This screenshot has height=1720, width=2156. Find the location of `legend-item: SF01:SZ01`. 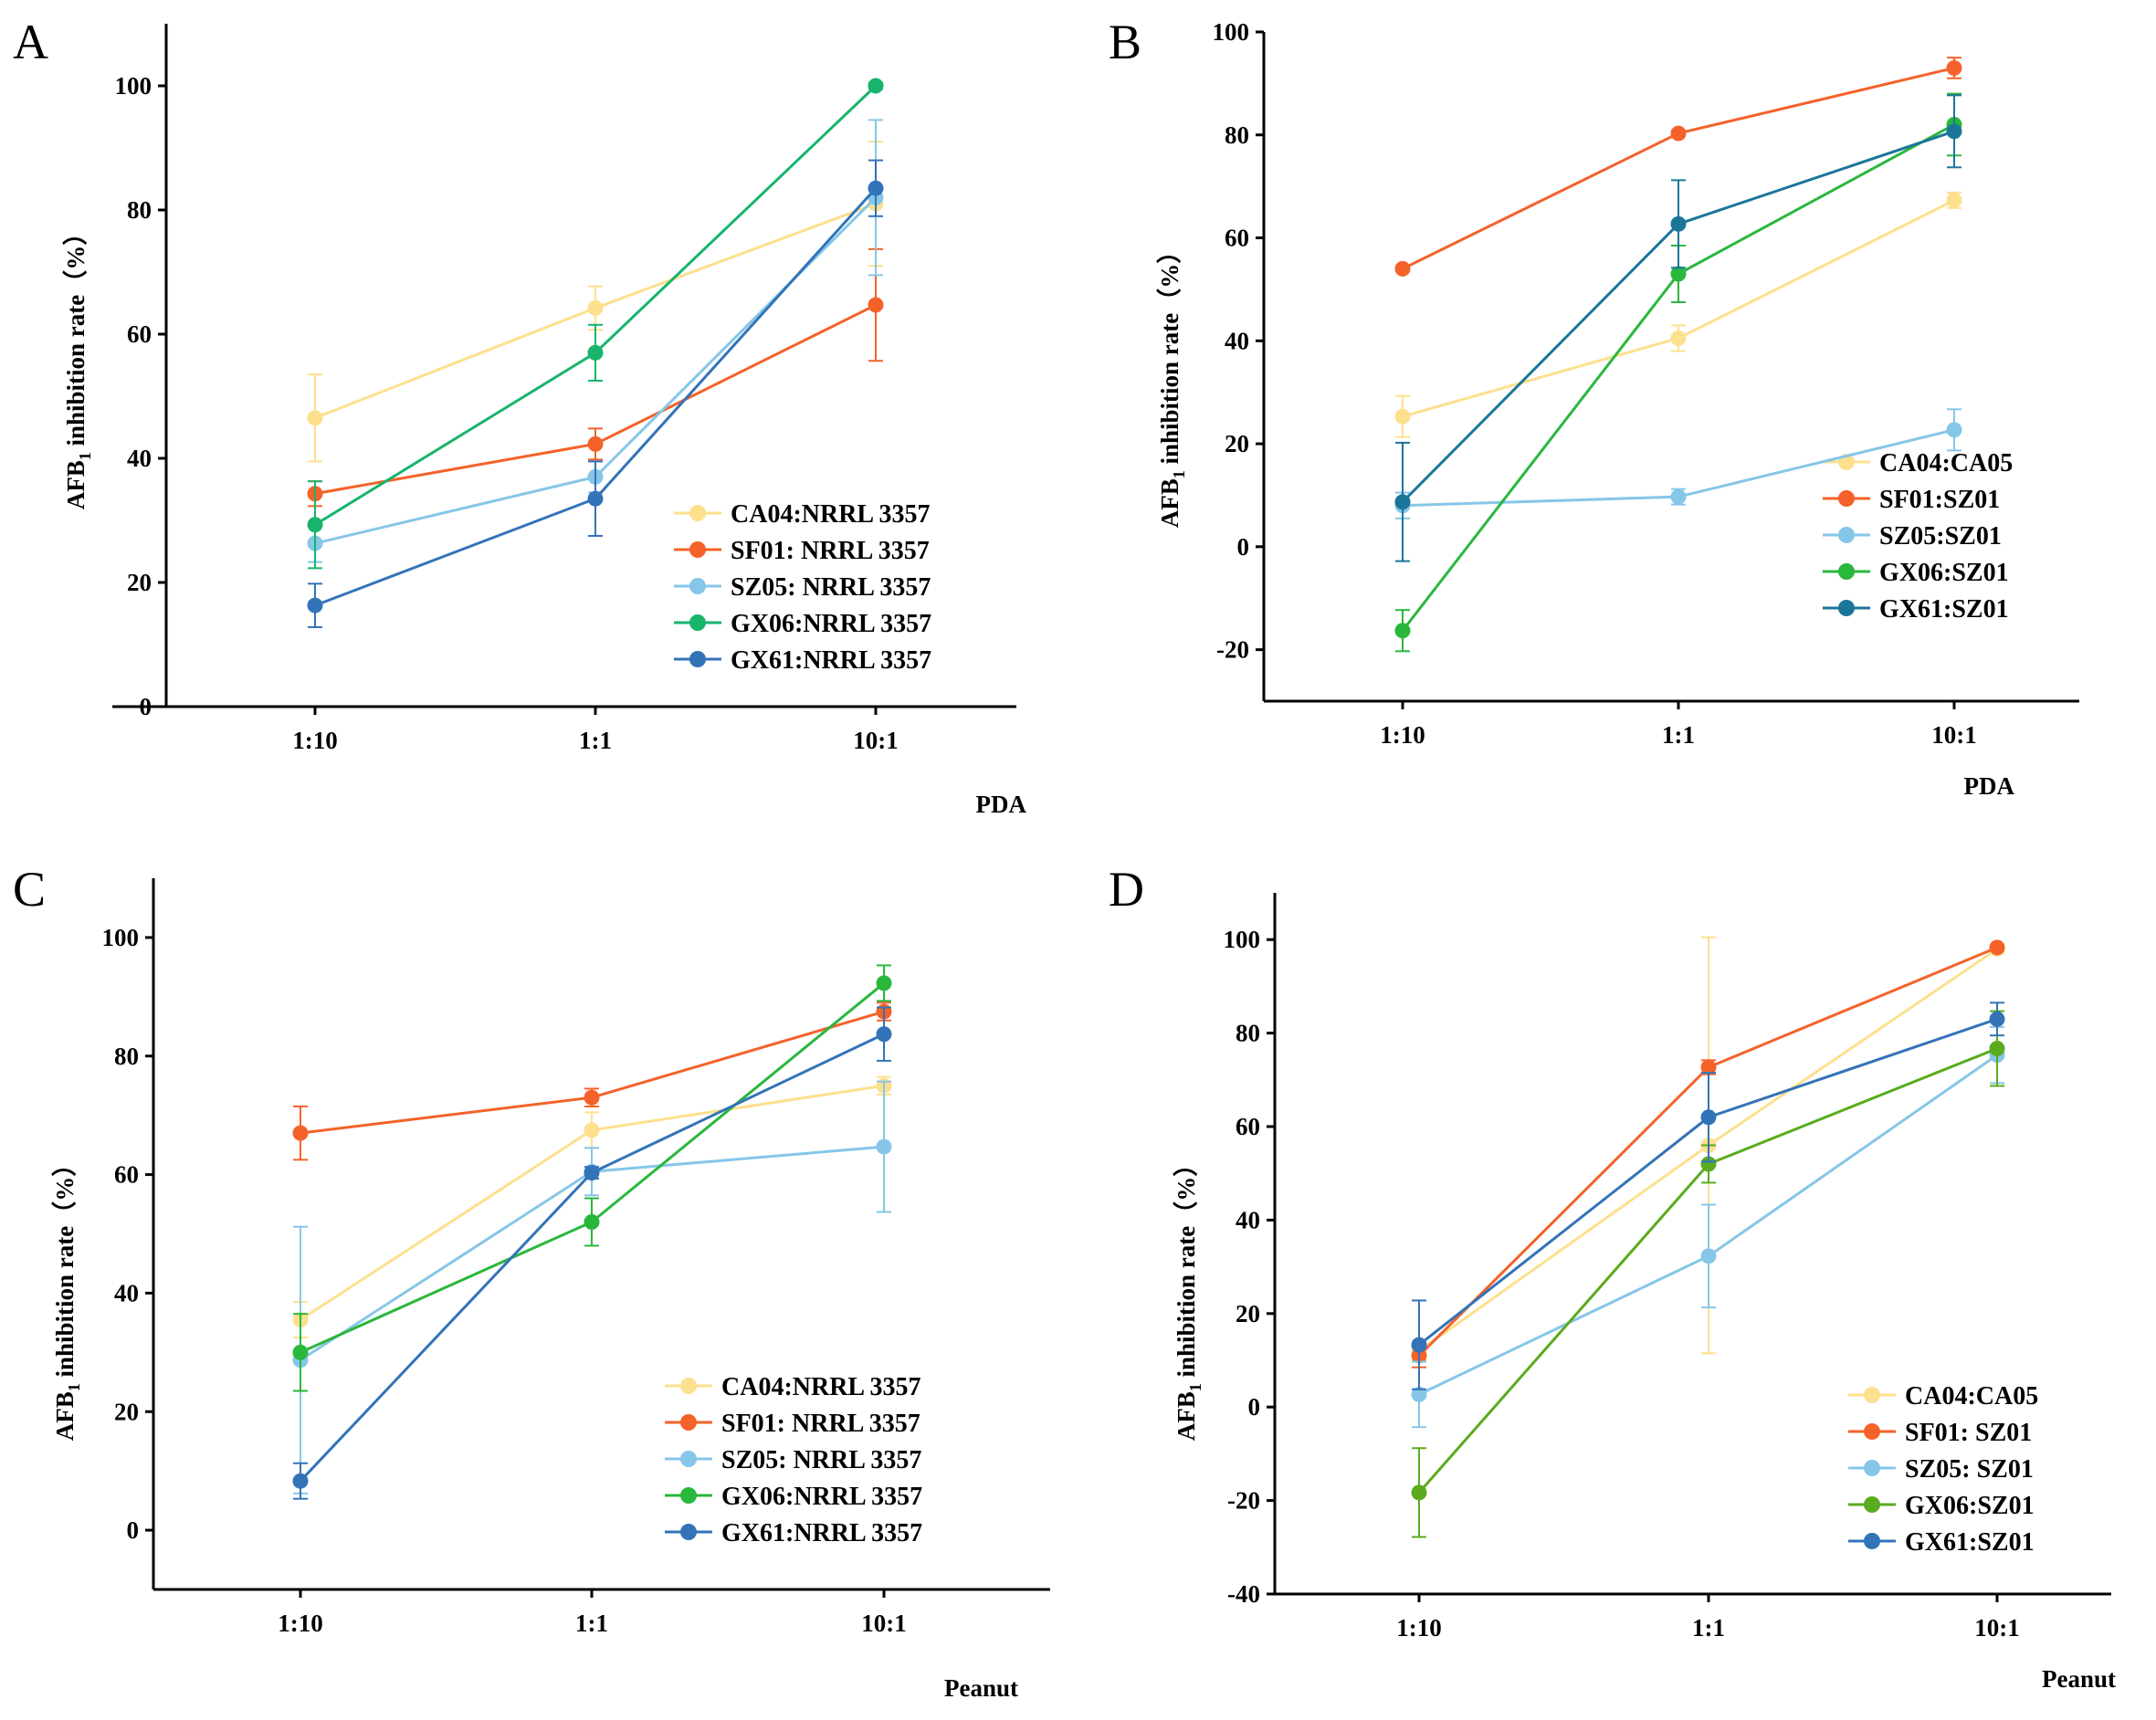

legend-item: SF01:SZ01 is located at coordinates (1911, 500).